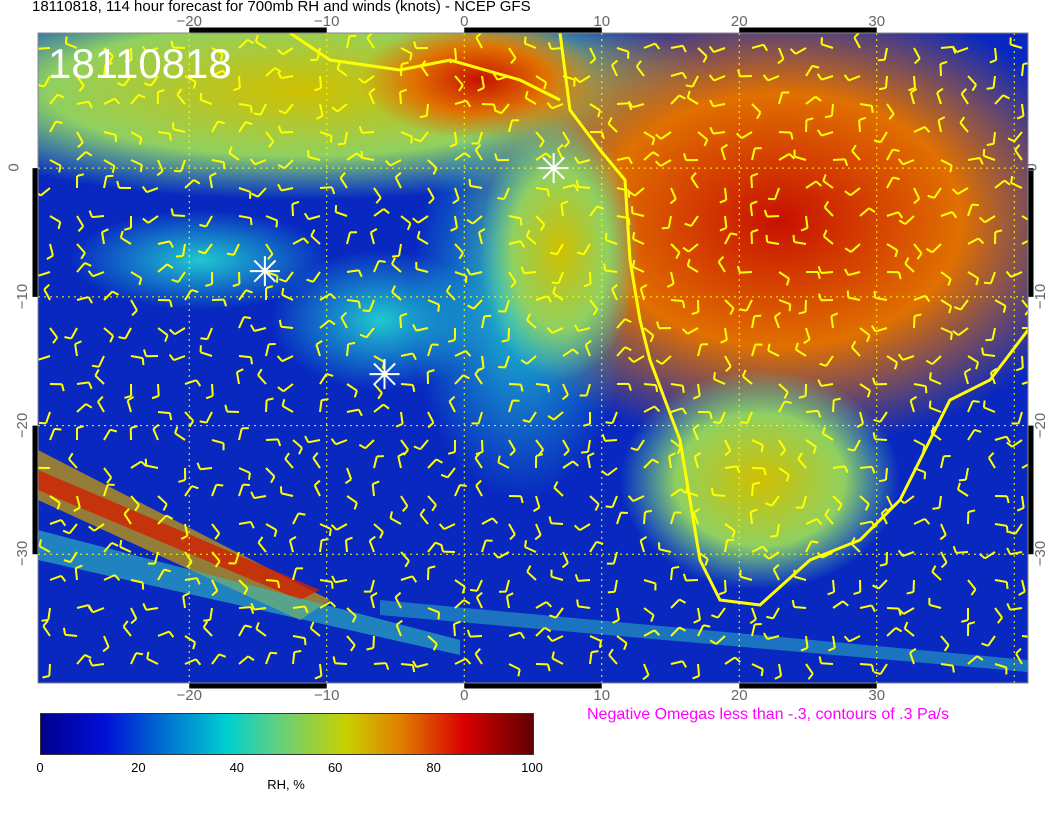  I want to click on asterisk-marker, so click(553, 168).